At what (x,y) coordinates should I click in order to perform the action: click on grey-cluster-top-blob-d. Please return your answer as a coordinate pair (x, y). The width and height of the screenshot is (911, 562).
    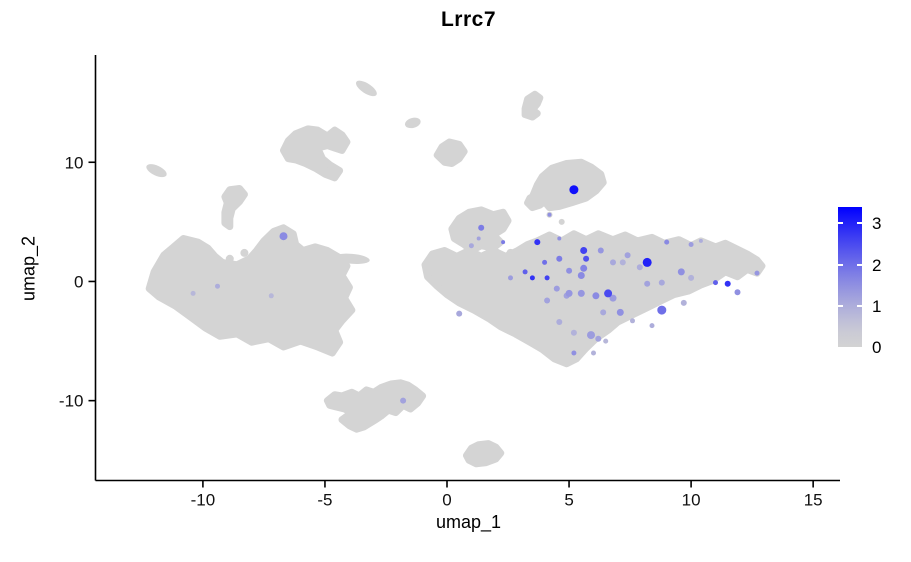
    Looking at the image, I should click on (532, 105).